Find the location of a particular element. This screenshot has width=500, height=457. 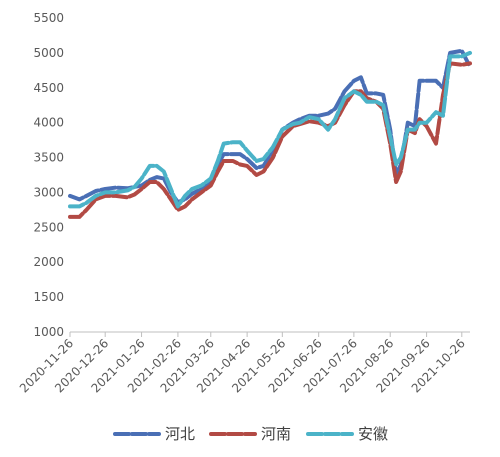

y-axis: 1000 1500 2000 2500 3000 3500 4000 4500 5000 5500 is located at coordinates (48, 175).